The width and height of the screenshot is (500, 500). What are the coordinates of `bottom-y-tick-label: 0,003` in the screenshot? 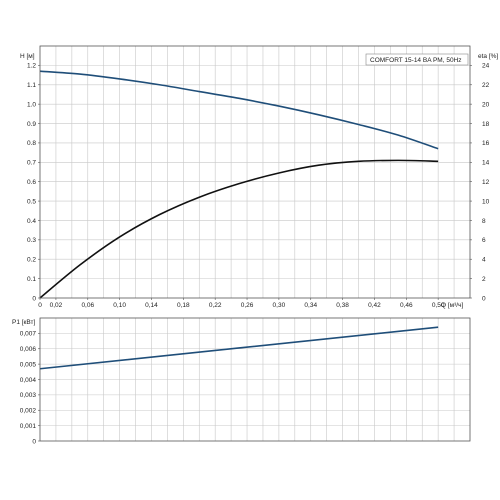 It's located at (28, 395).